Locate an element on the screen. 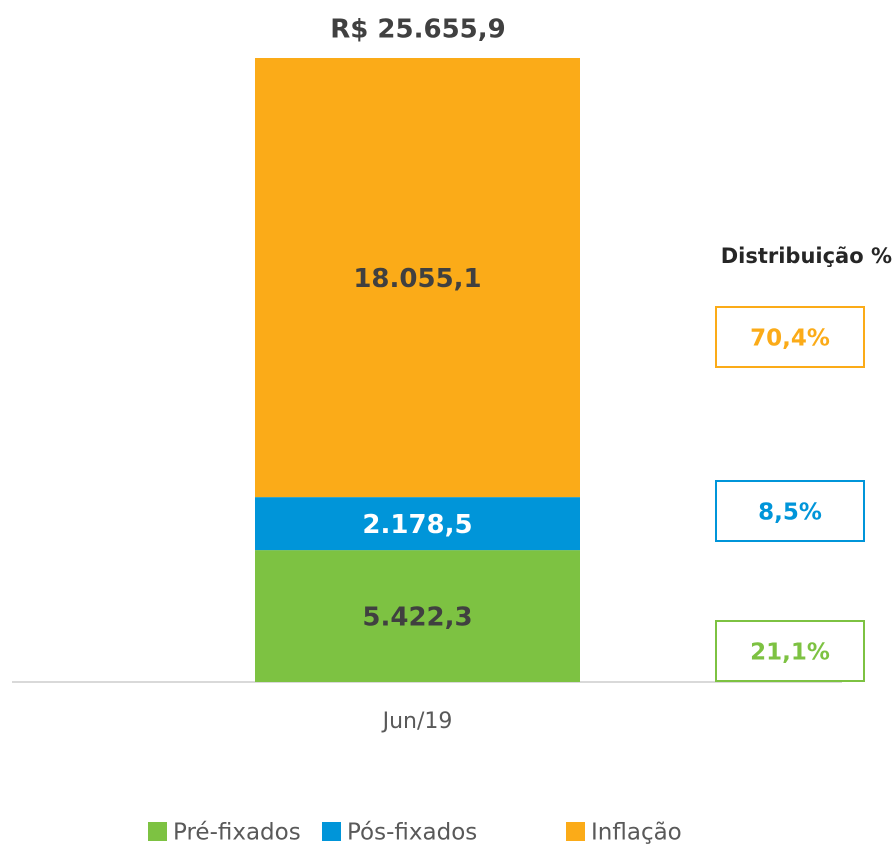 This screenshot has height=849, width=895. chart-title: R$ 25.655,9 is located at coordinates (417, 30).